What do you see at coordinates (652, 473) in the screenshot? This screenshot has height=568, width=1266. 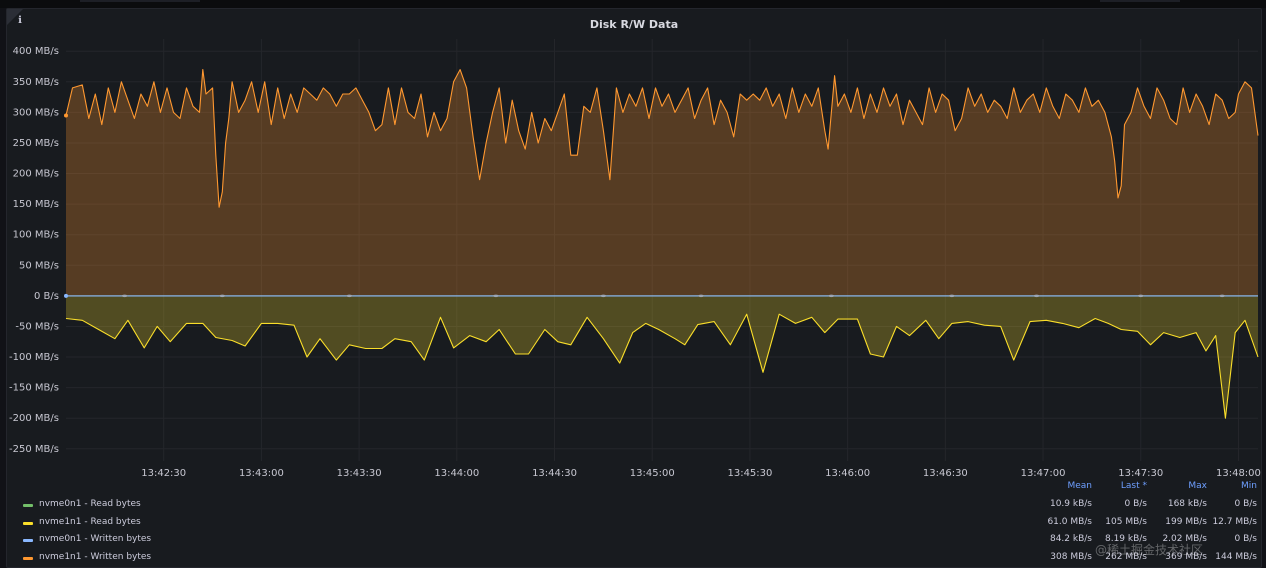 I see `x-tick-label: 13:45:00` at bounding box center [652, 473].